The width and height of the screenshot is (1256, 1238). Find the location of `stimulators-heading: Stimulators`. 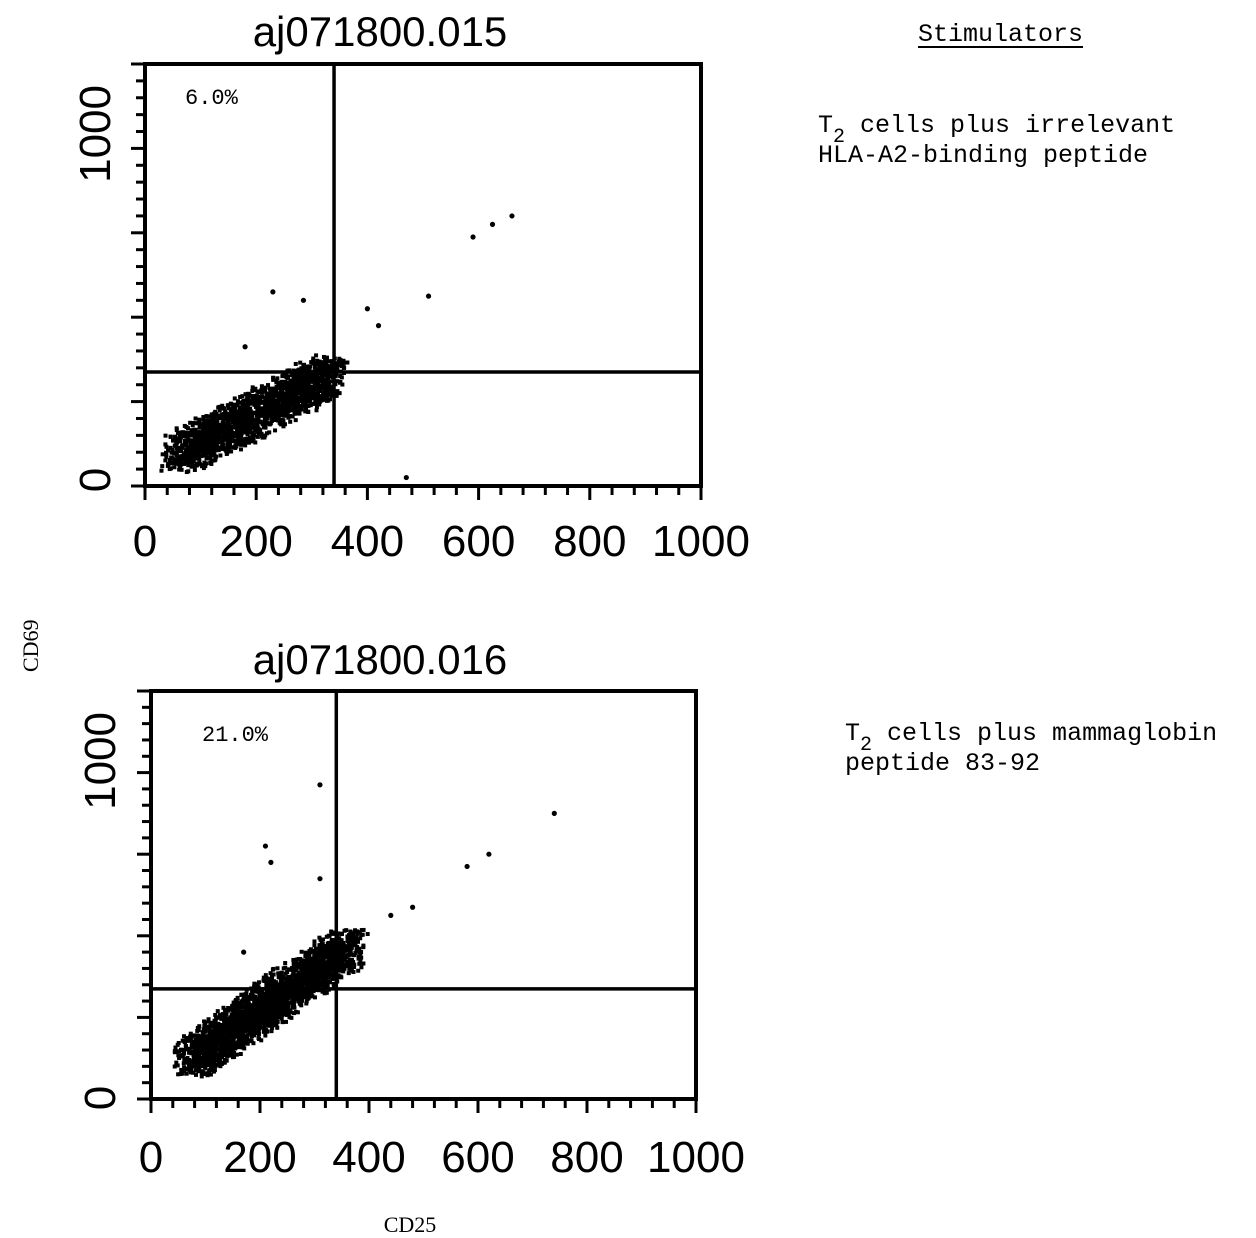

stimulators-heading: Stimulators is located at coordinates (1001, 34).